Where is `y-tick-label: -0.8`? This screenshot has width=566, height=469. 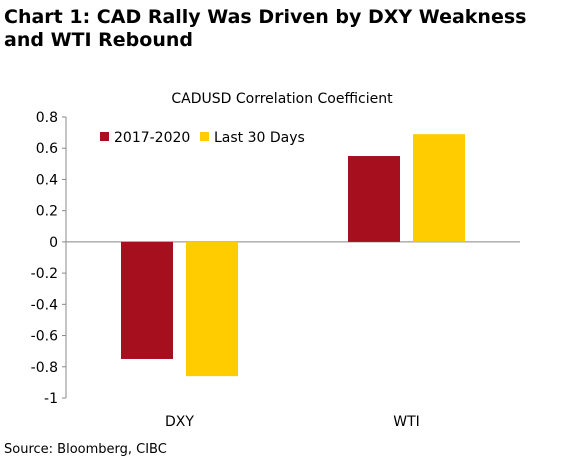
y-tick-label: -0.8 is located at coordinates (44, 368).